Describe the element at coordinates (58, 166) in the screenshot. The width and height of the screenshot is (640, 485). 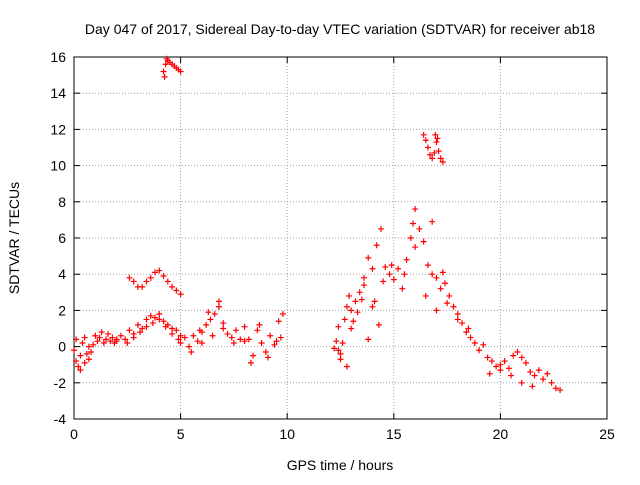
I see `y-tick-label: 10` at that location.